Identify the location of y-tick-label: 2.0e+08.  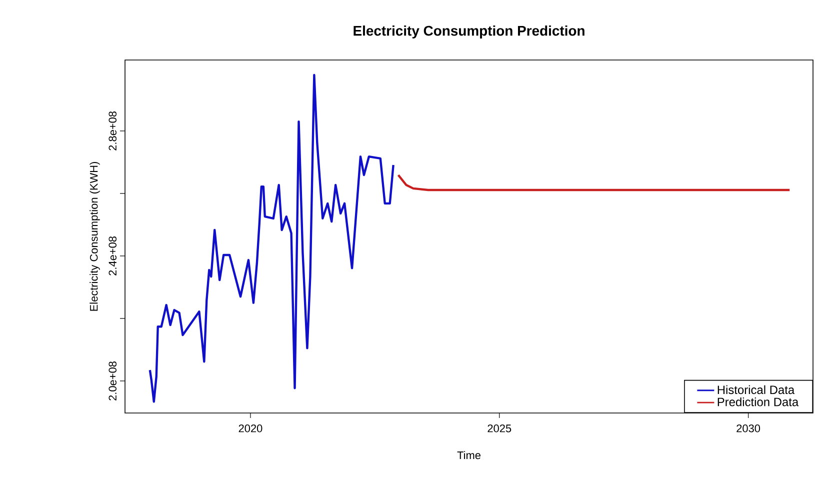
(112, 381).